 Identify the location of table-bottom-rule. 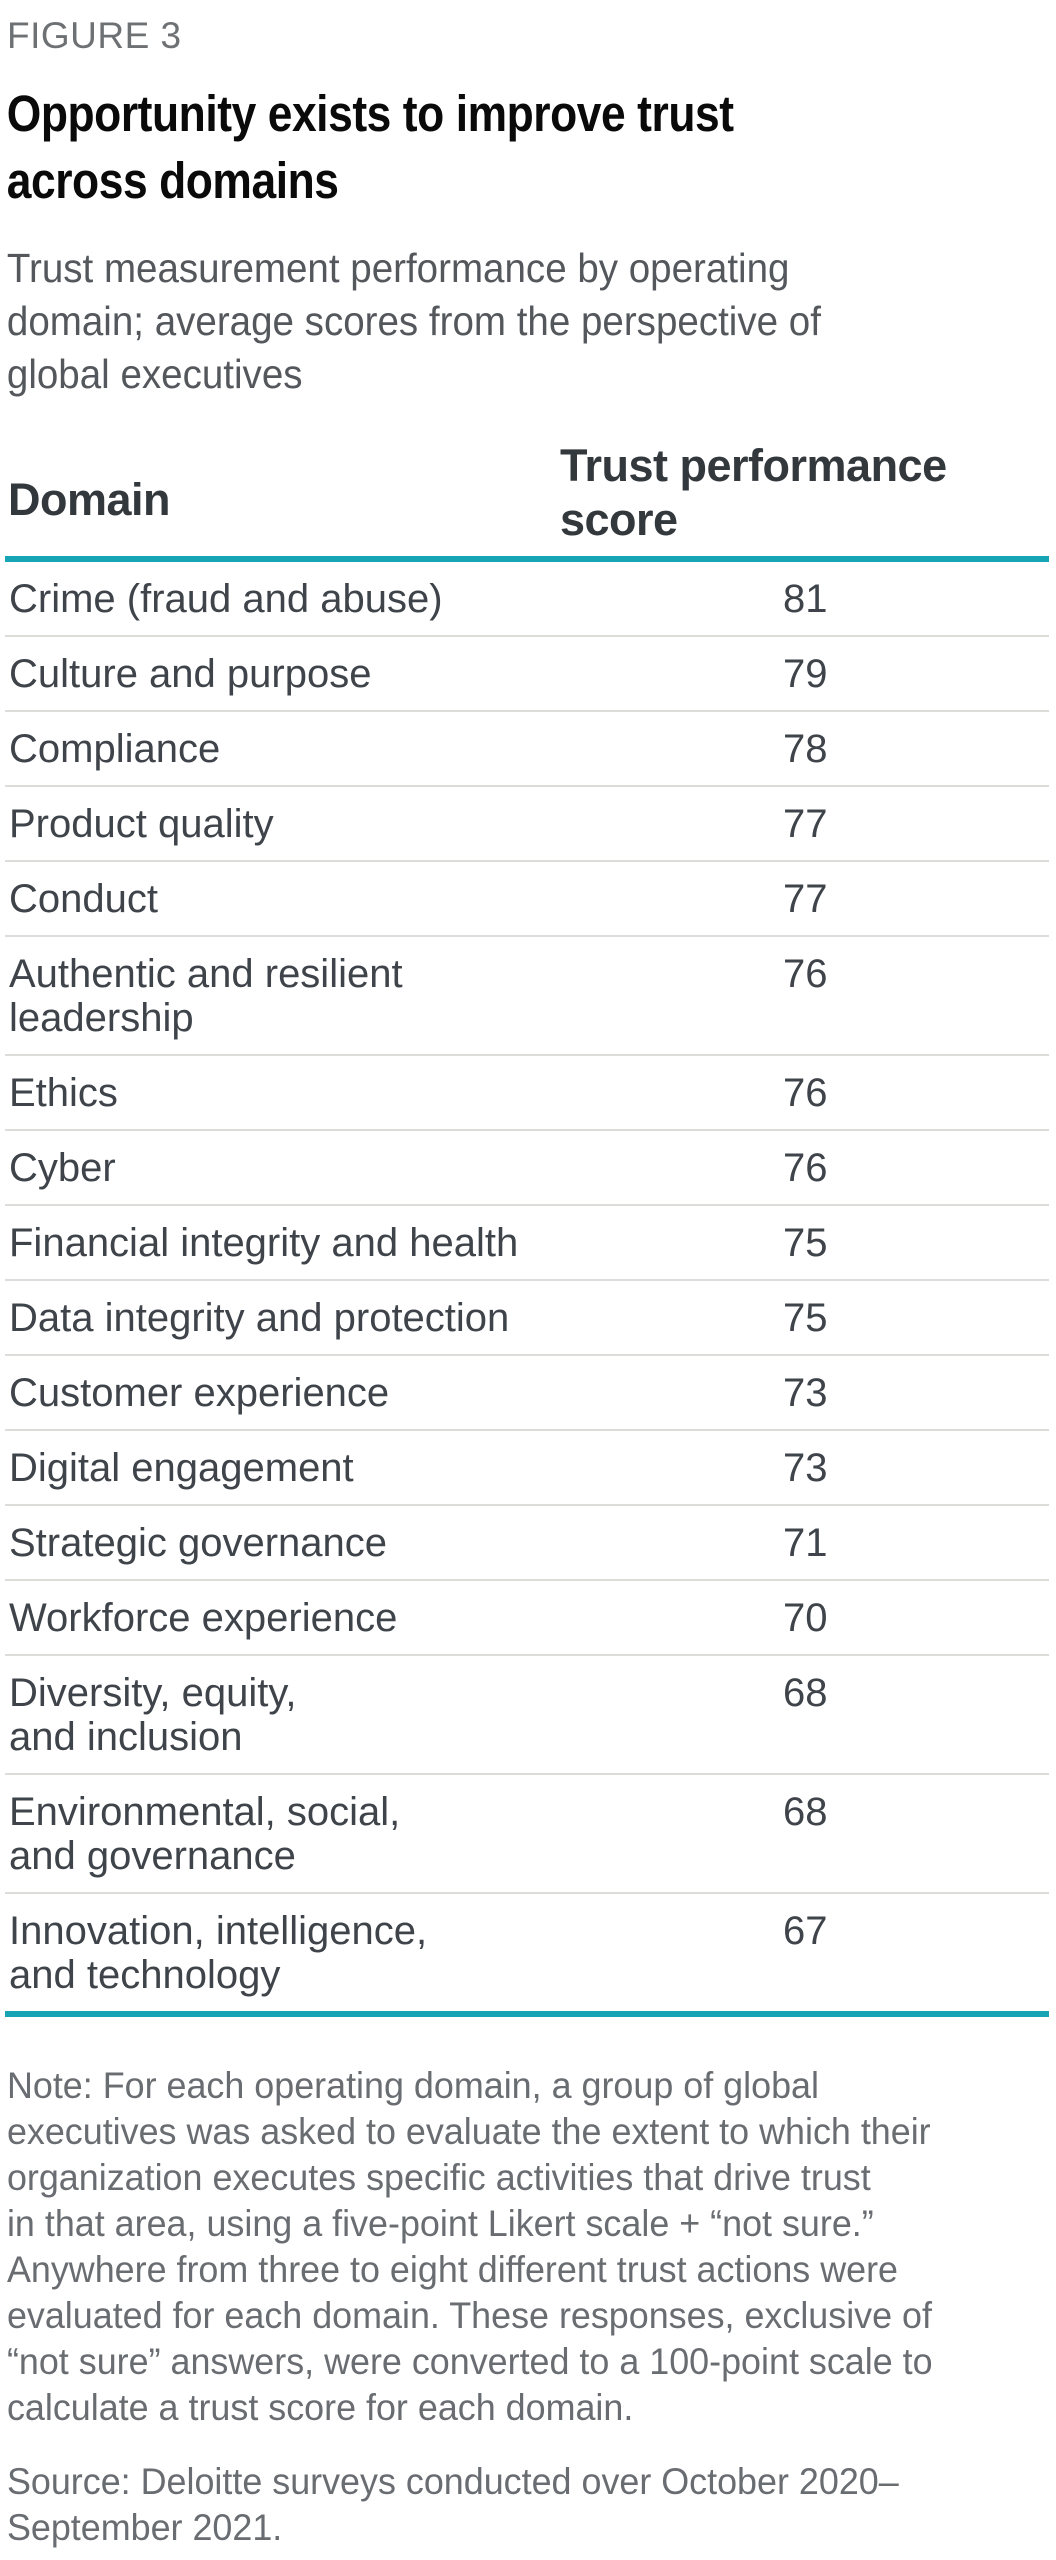
(527, 2014).